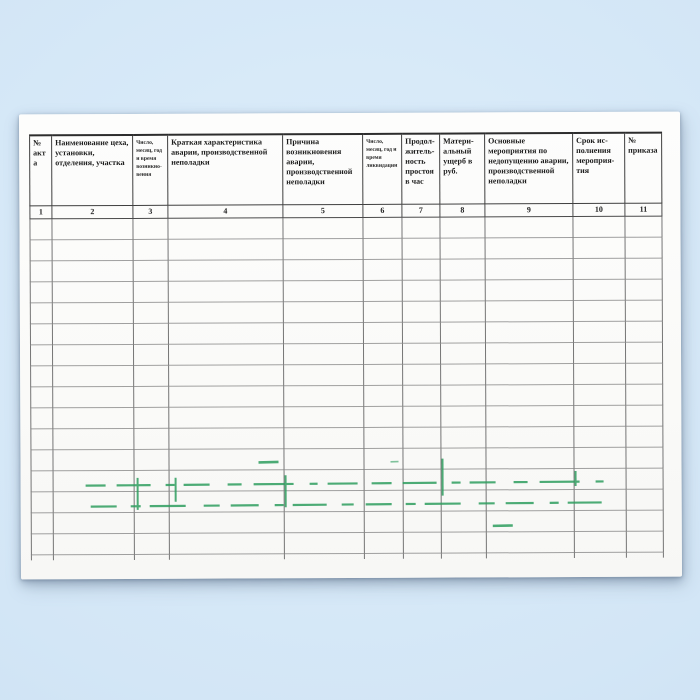  What do you see at coordinates (382, 210) in the screenshot?
I see `column-number: 6` at bounding box center [382, 210].